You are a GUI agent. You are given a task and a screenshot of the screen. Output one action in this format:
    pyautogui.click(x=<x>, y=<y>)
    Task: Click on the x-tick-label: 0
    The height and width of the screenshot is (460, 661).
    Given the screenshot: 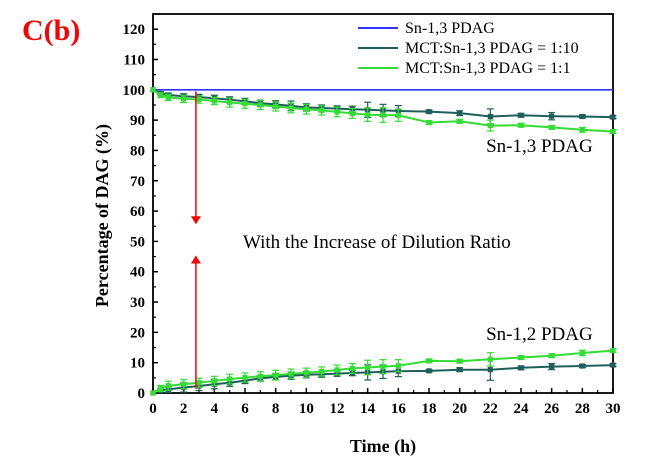 What is the action you would take?
    pyautogui.click(x=153, y=409)
    